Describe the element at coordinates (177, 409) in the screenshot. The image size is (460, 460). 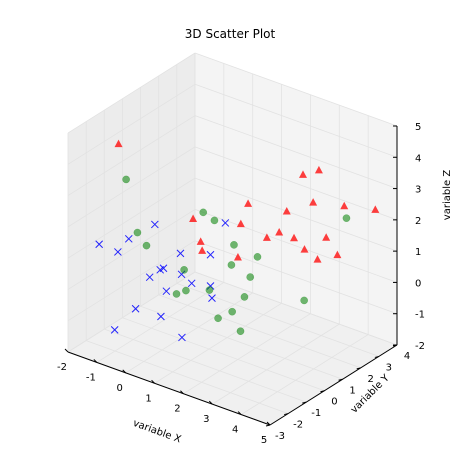
I see `x-tick-label: 2` at that location.